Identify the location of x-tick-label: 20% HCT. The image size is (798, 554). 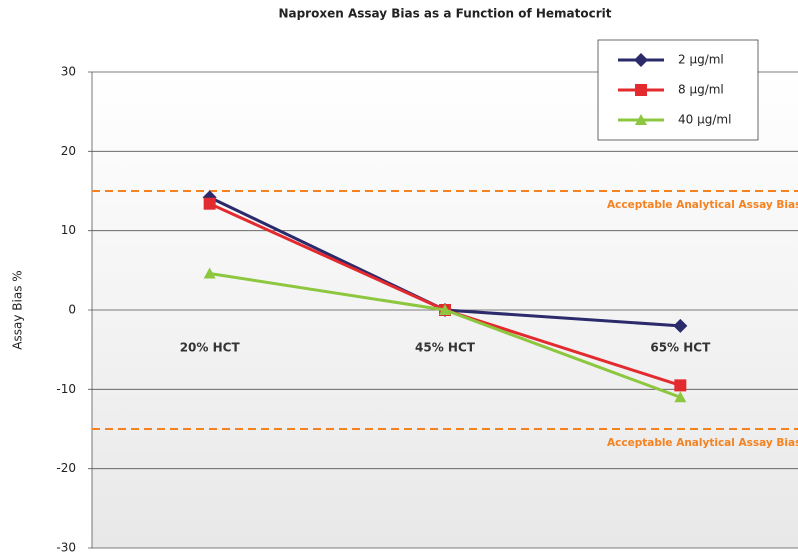
(210, 348).